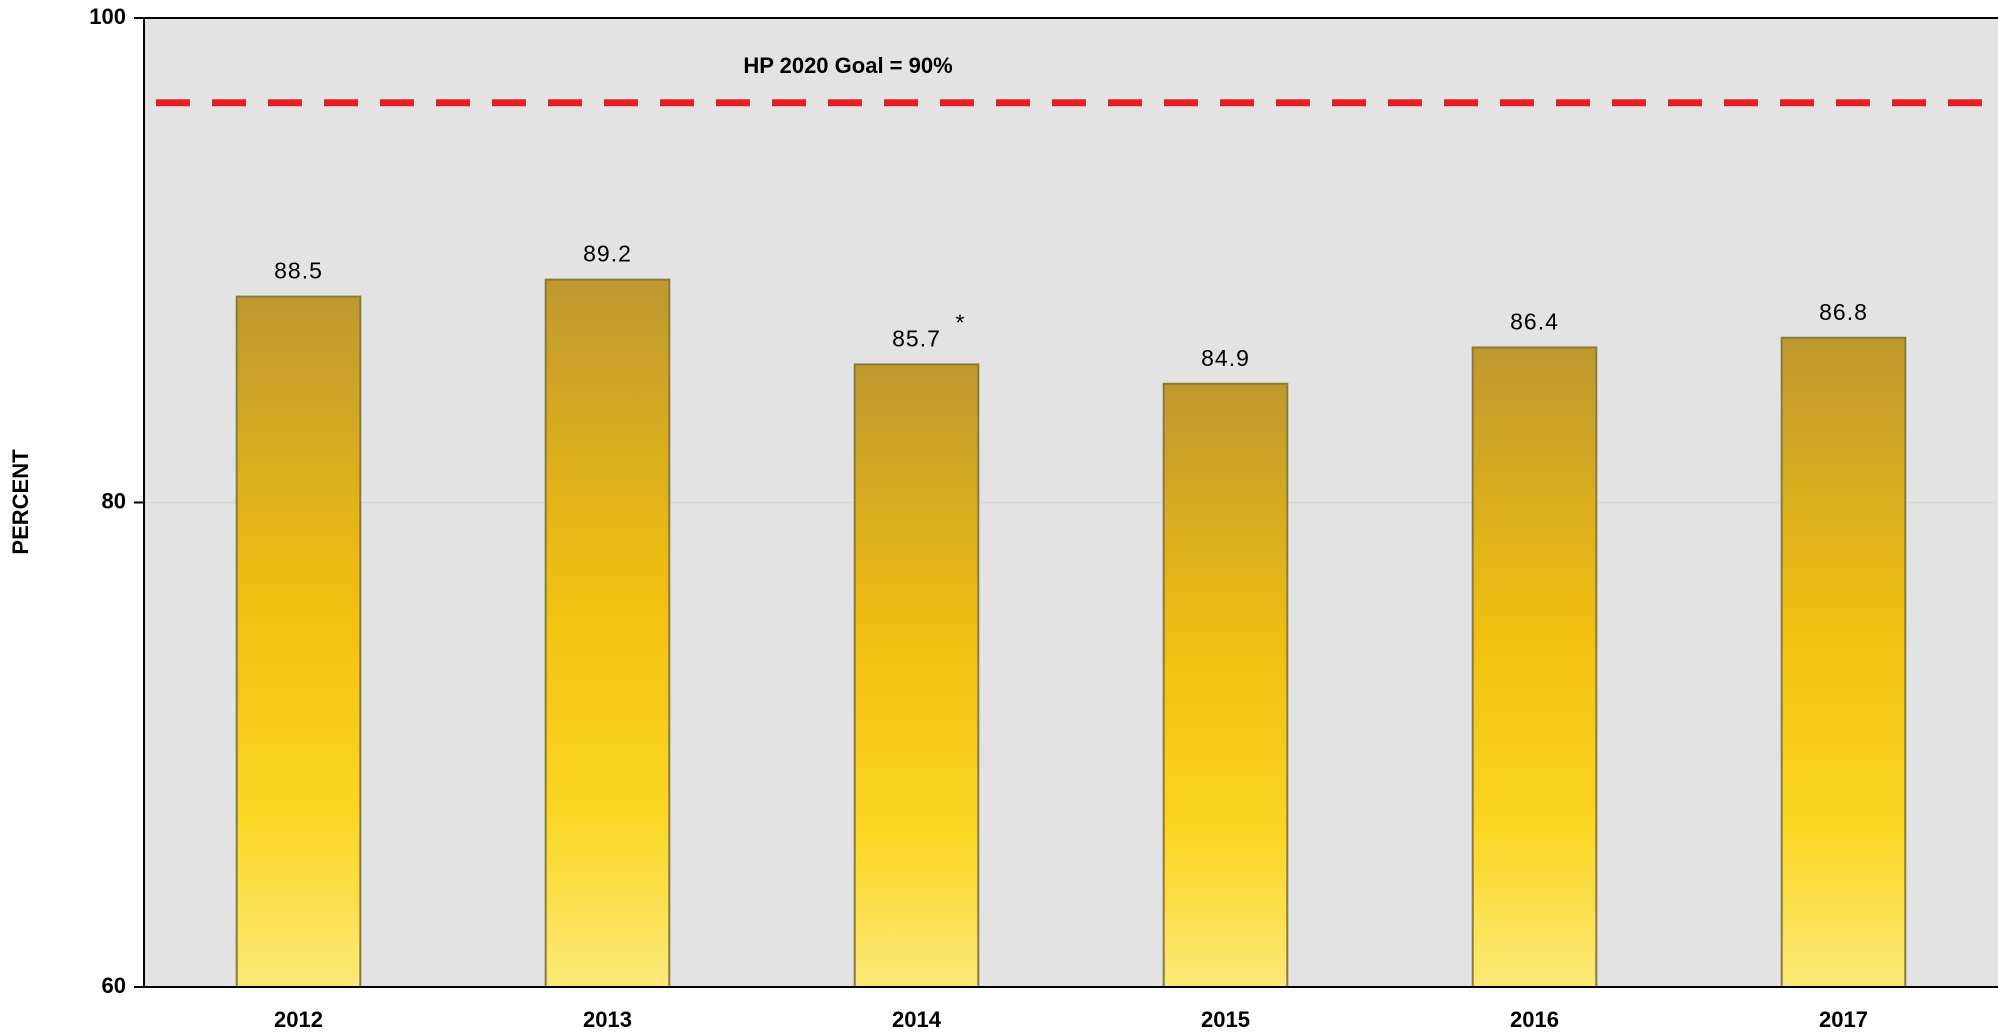  Describe the element at coordinates (607, 254) in the screenshot. I see `value-label: 89.2` at that location.